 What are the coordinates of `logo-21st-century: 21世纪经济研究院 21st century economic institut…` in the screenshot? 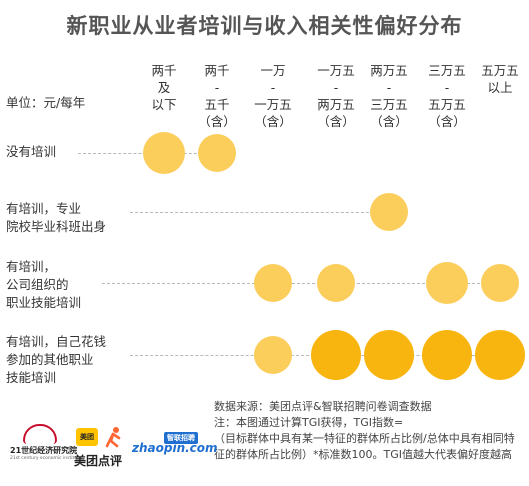 It's located at (46, 448).